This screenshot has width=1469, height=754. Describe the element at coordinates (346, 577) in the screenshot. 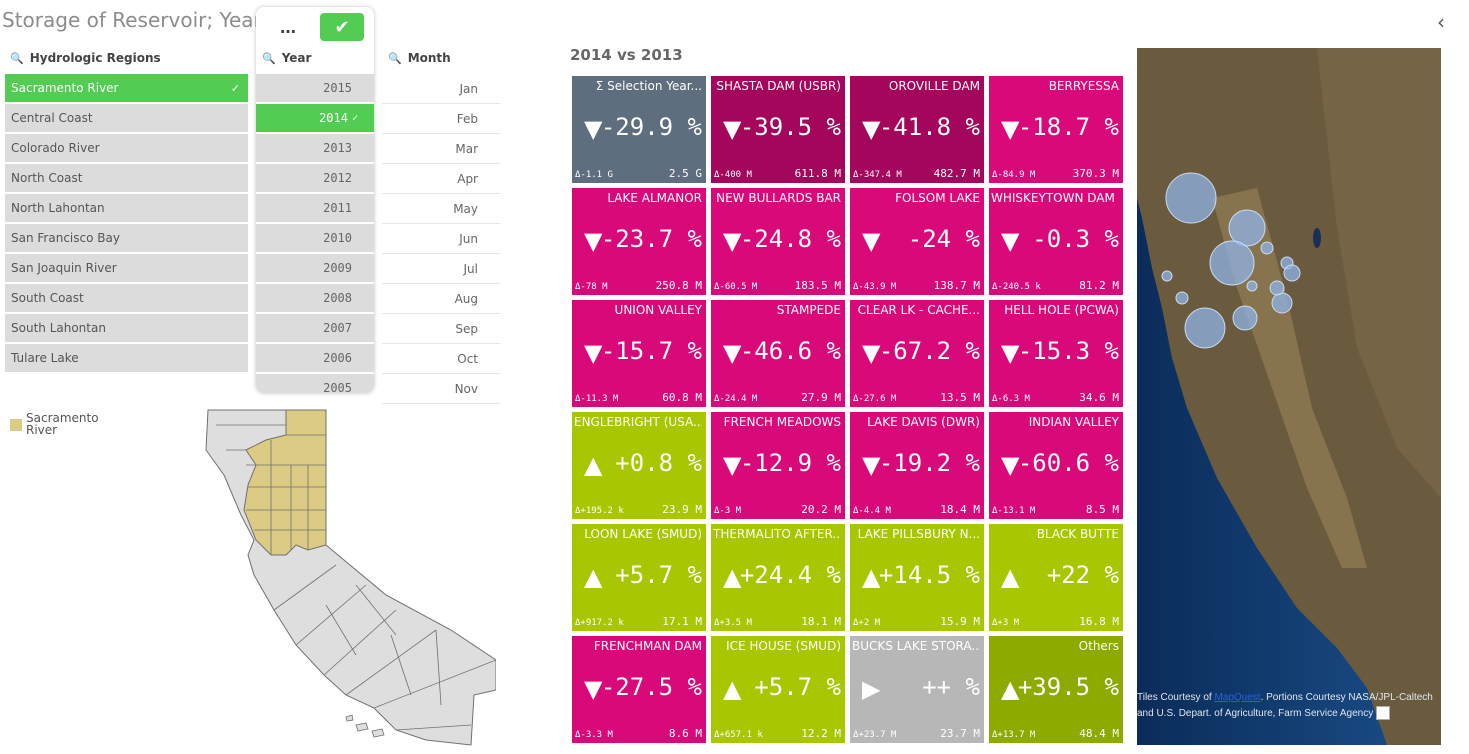

I see `california-region-map` at that location.